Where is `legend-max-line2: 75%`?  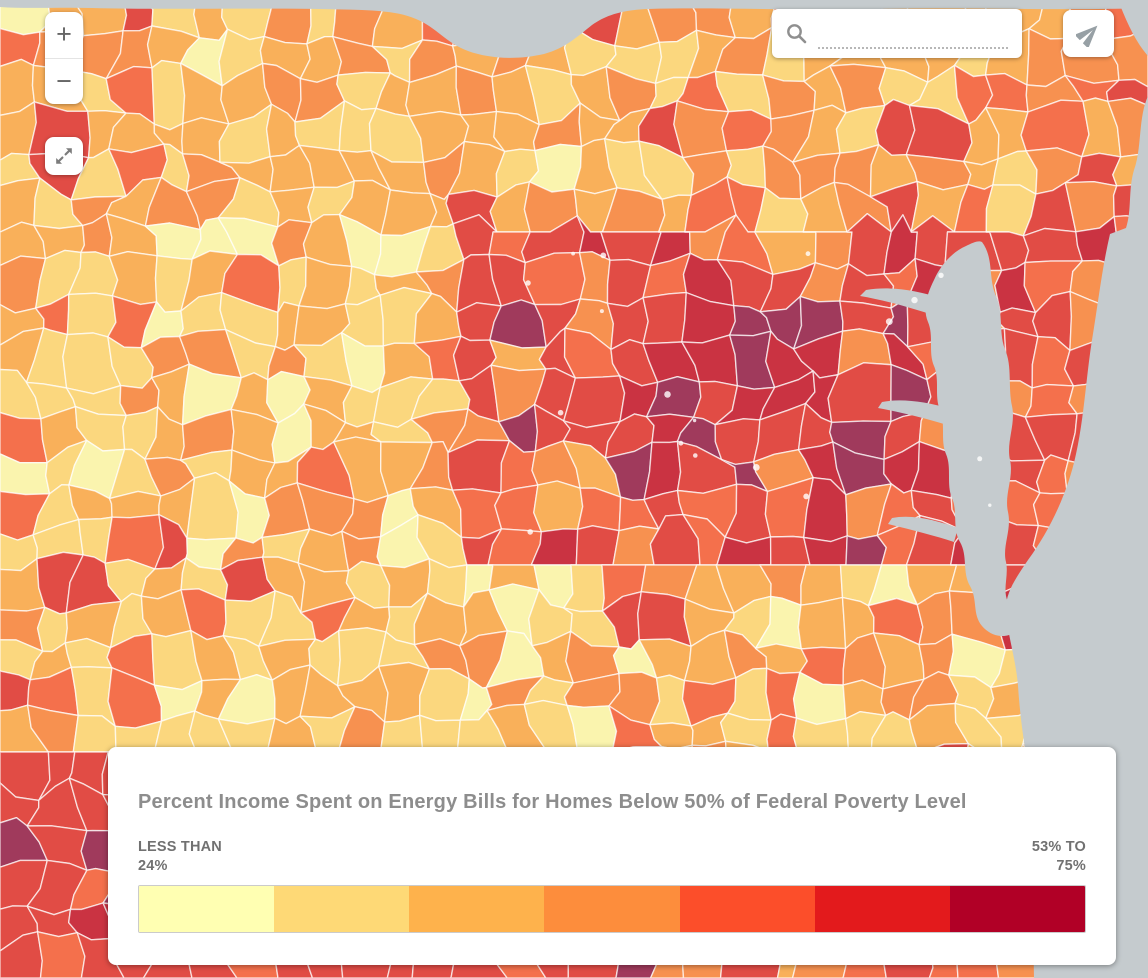
legend-max-line2: 75% is located at coordinates (1071, 866).